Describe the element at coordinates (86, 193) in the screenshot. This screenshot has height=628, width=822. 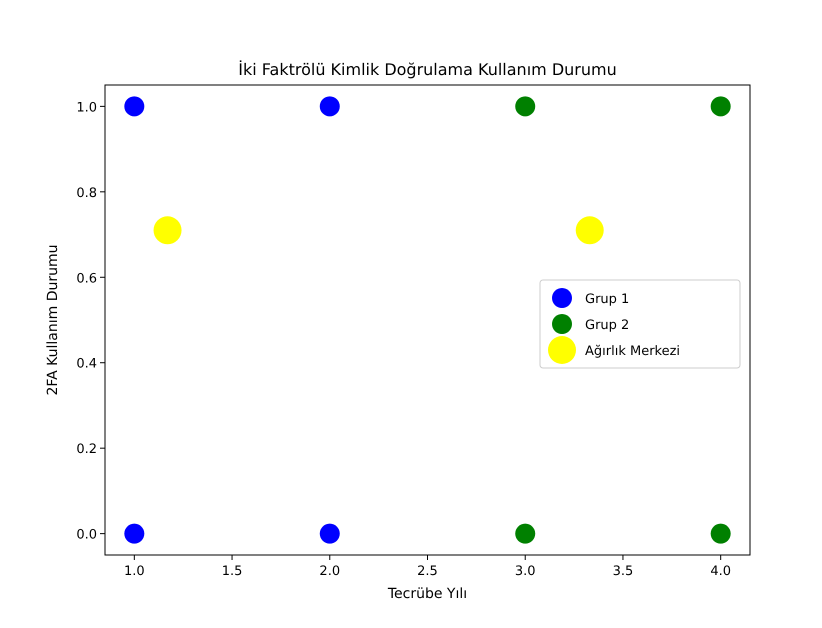
I see `y-tick-label: 0.8` at that location.